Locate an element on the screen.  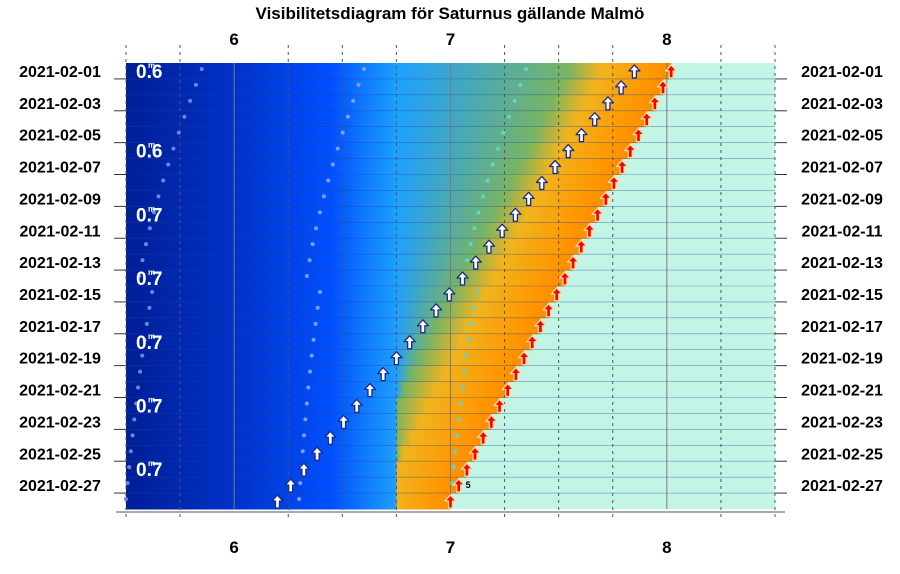
date-label-left: 2021-02-13 is located at coordinates (60, 263).